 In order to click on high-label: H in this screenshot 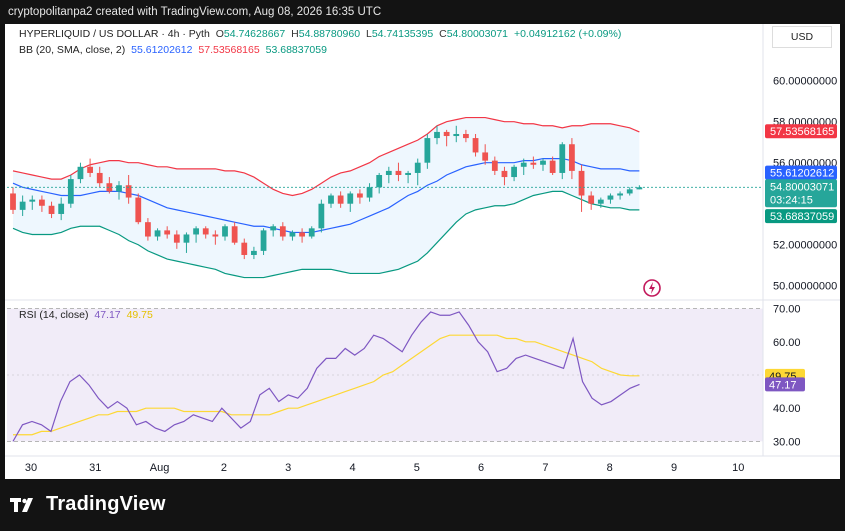, I will do `click(295, 34)`.